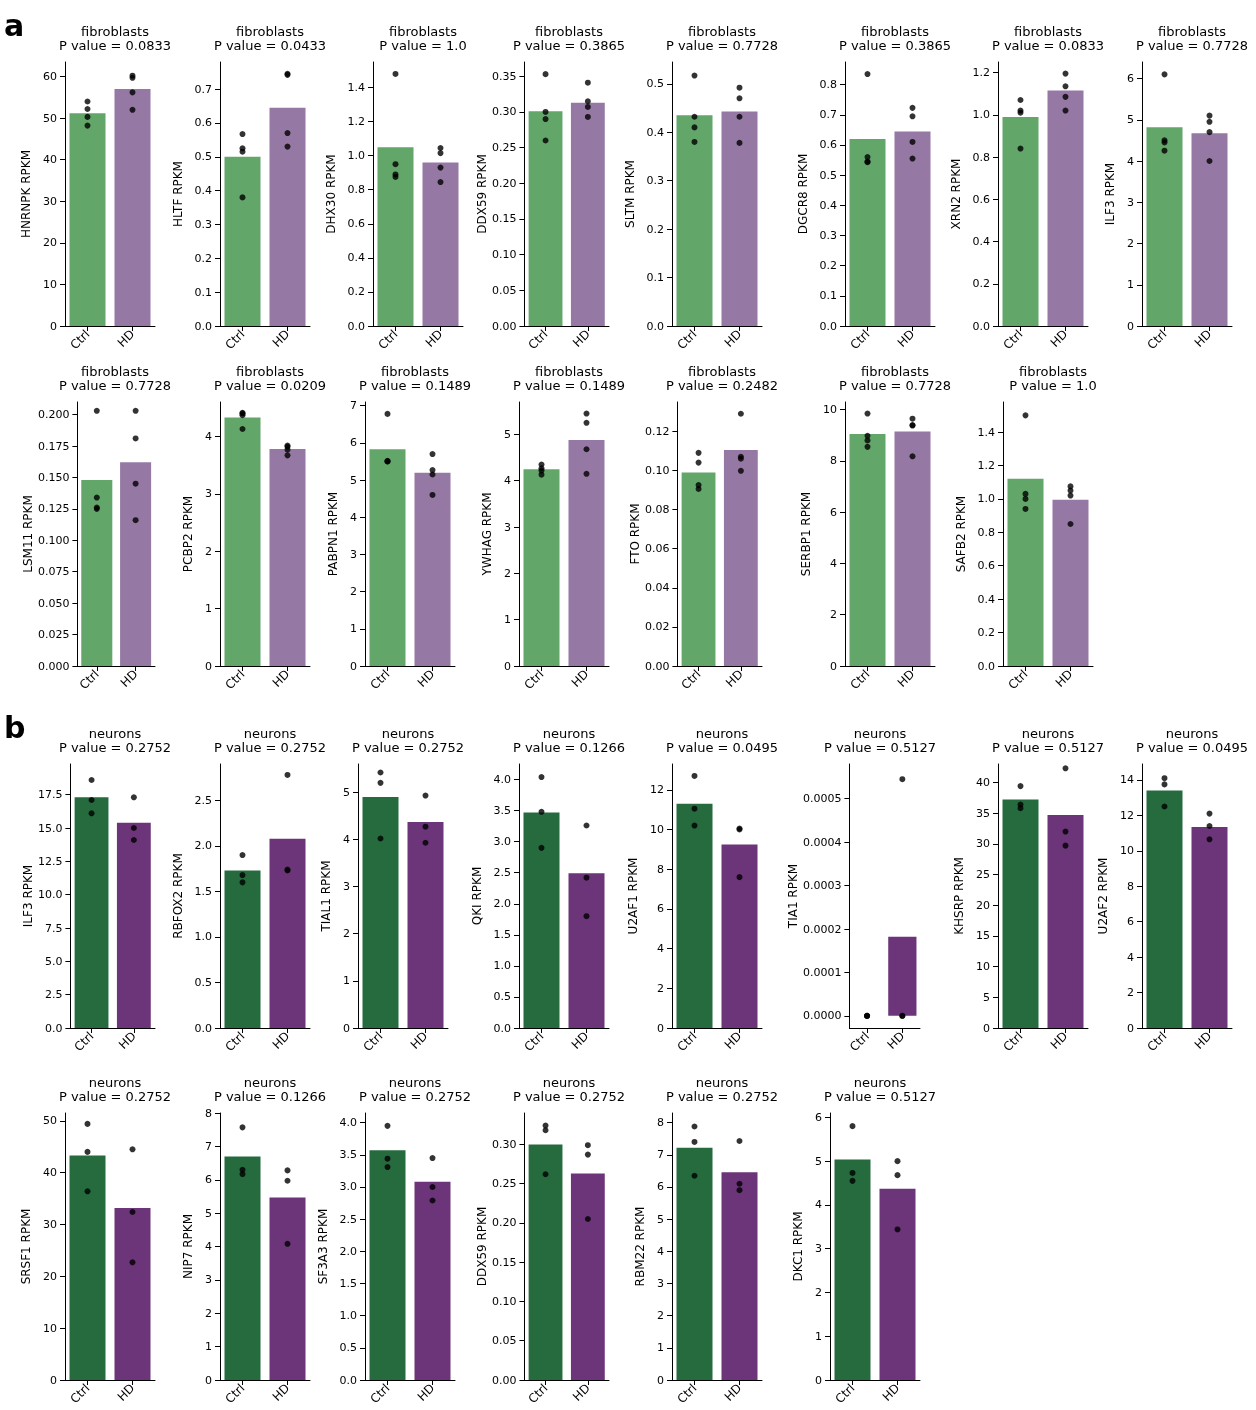  I want to click on y-axis-title: U2AF2 RPKM, so click(1103, 896).